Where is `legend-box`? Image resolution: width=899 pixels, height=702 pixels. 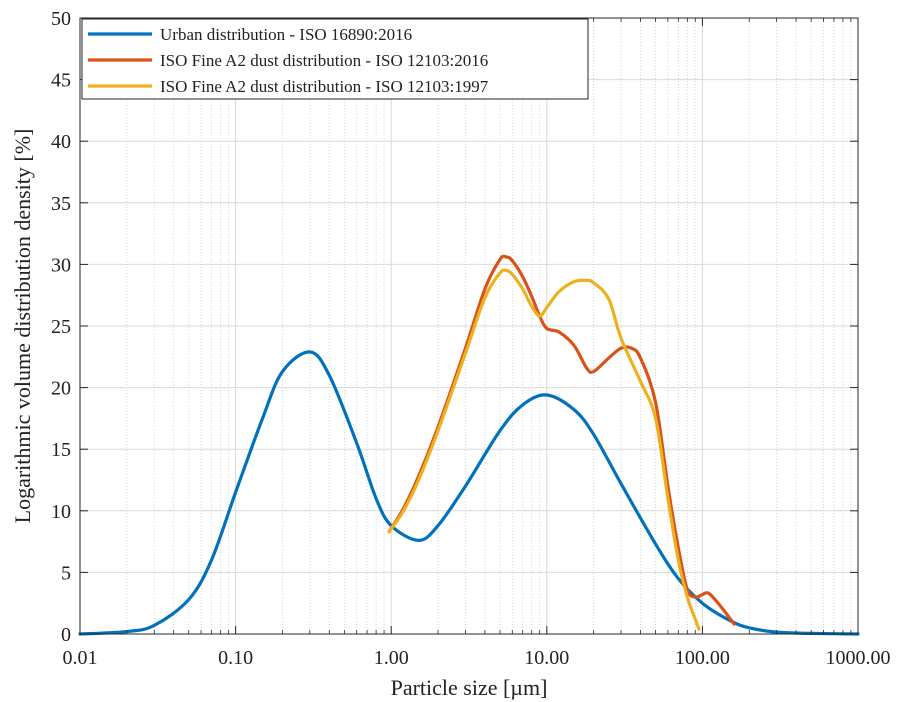 legend-box is located at coordinates (335, 59).